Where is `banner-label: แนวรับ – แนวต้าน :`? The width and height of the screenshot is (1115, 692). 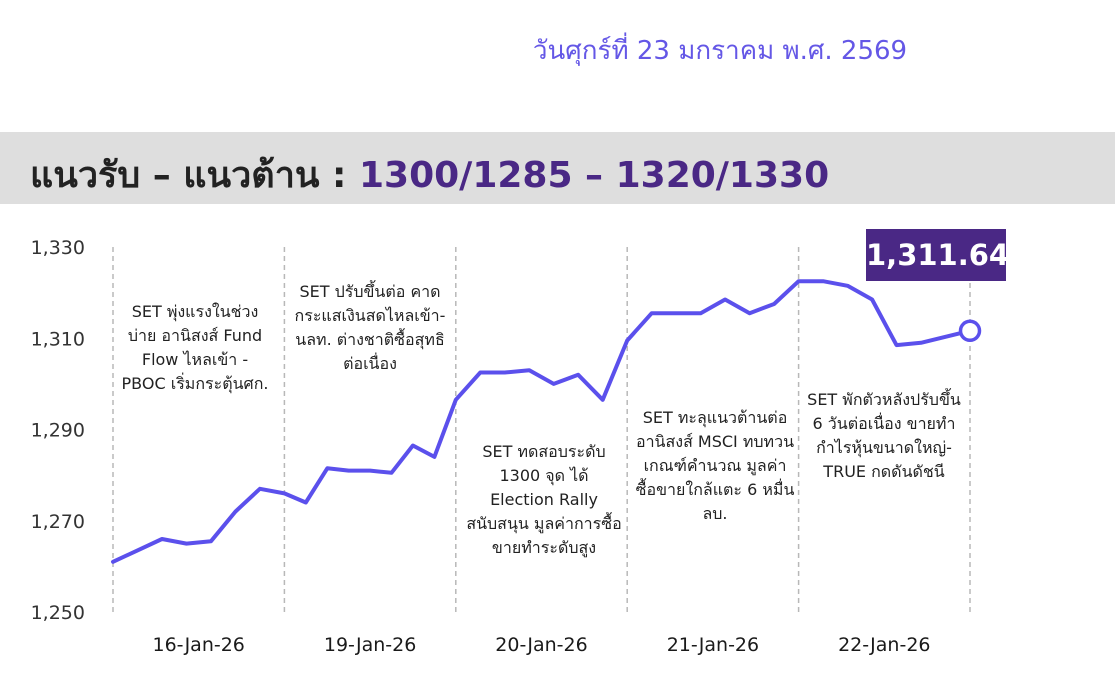 banner-label: แนวรับ – แนวต้าน : is located at coordinates (194, 175).